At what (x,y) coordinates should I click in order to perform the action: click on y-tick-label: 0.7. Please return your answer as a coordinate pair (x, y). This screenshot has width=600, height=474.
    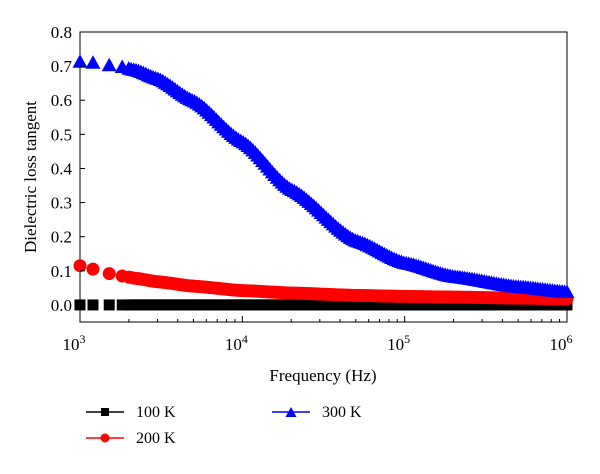
    Looking at the image, I should click on (62, 66).